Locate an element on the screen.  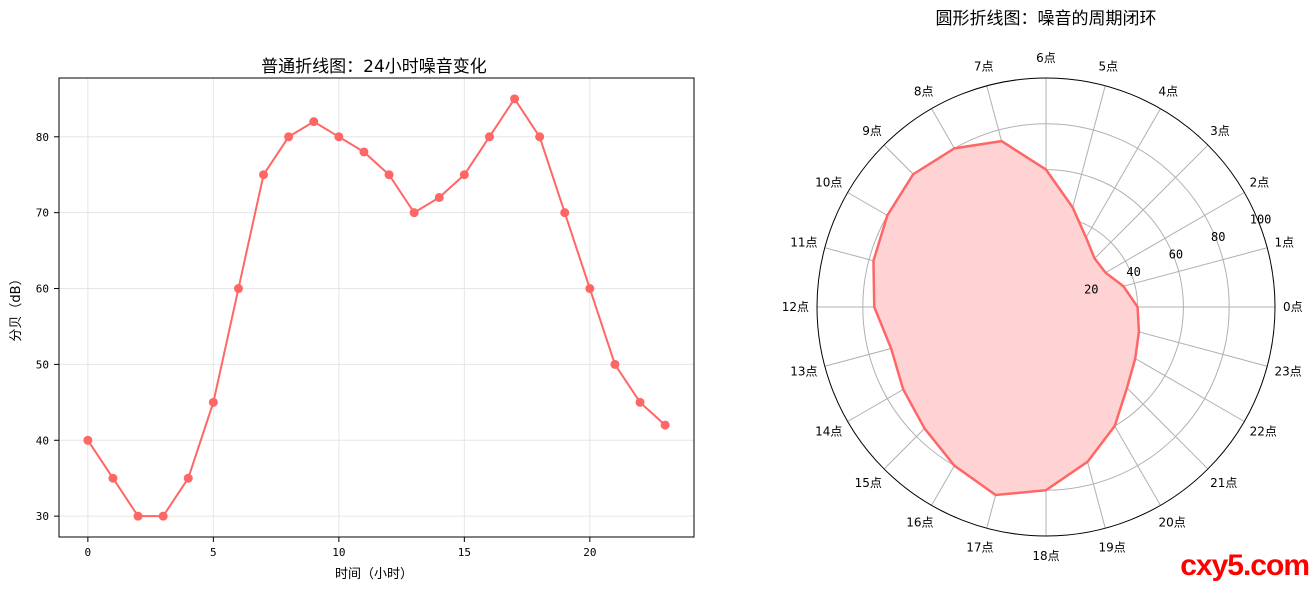
polar-angle-label: 20点 is located at coordinates (1172, 523).